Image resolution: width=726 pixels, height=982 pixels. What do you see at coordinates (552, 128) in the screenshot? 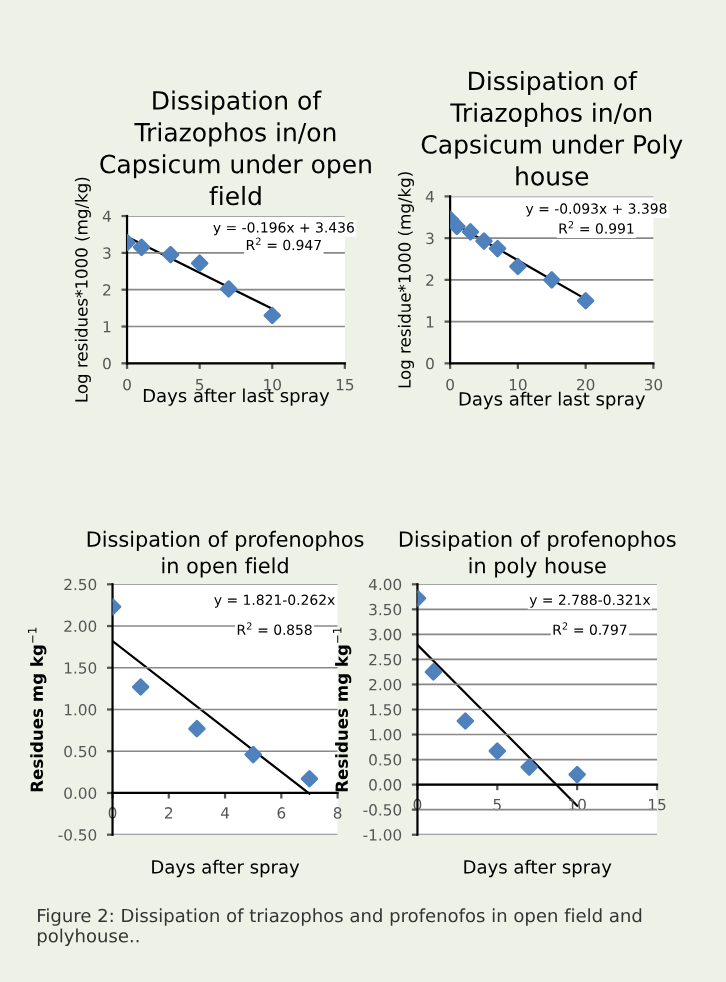
I see `chart-title: Dissipation of Triazophos in/on Capsicum under Poly house` at bounding box center [552, 128].